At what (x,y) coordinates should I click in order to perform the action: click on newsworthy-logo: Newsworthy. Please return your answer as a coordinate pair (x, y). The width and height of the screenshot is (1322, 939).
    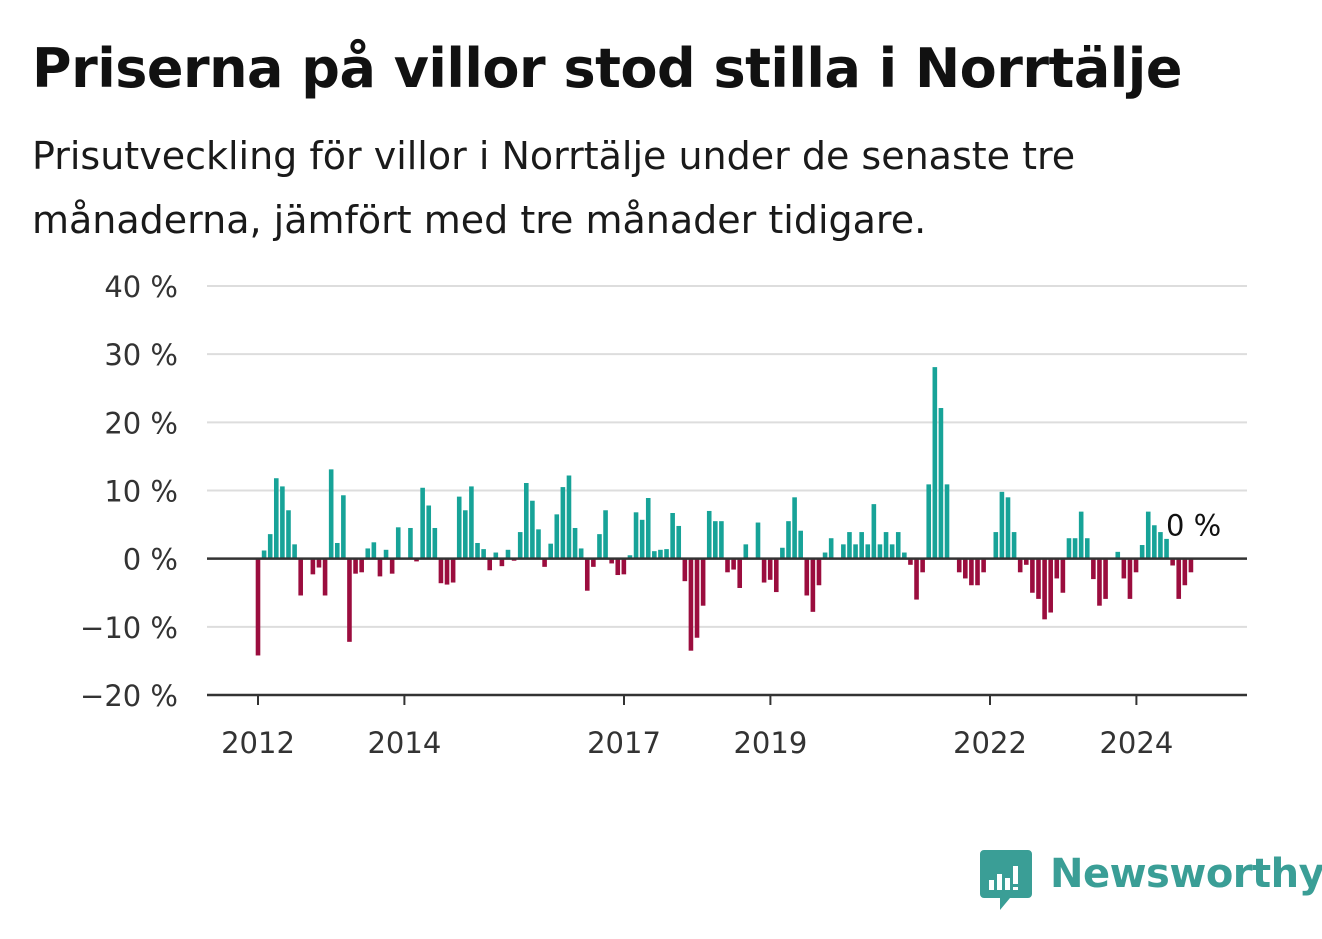
    Looking at the image, I should click on (1151, 879).